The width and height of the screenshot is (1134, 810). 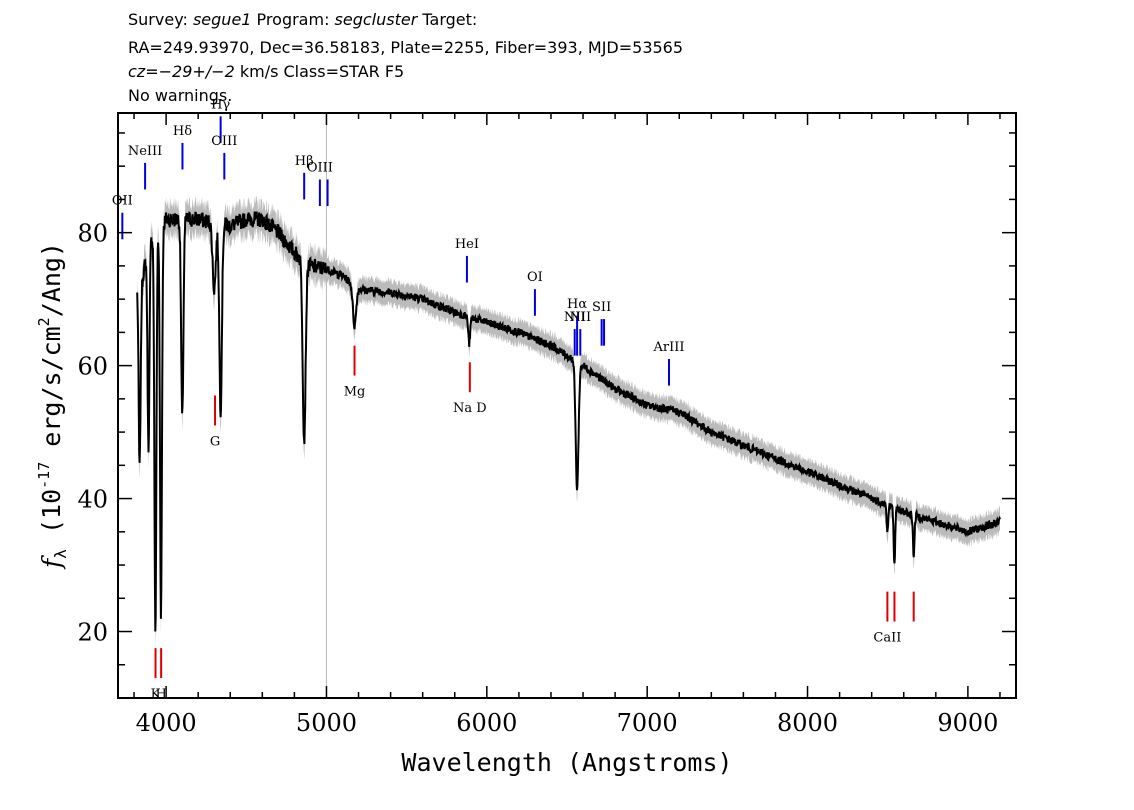 What do you see at coordinates (304, 161) in the screenshot?
I see `emission-label: Hβ` at bounding box center [304, 161].